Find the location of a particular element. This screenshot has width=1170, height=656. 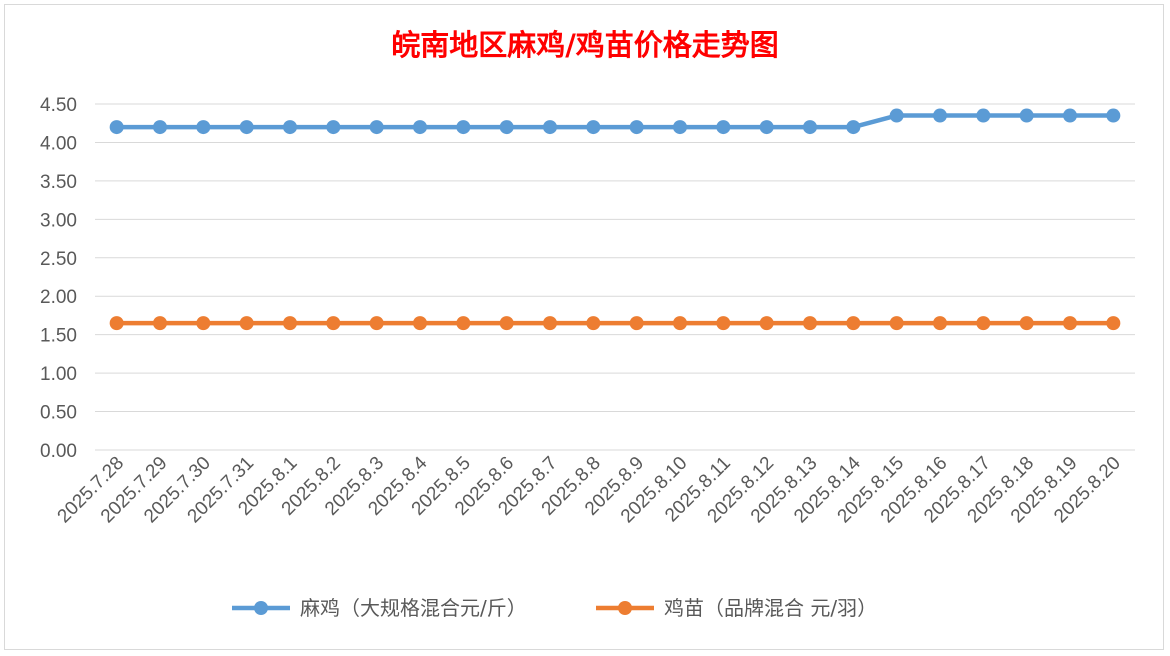

legend: 麻鸡（大规格混合元/斤） 鸡苗（品牌混合 元/羽） is located at coordinates (554, 608).